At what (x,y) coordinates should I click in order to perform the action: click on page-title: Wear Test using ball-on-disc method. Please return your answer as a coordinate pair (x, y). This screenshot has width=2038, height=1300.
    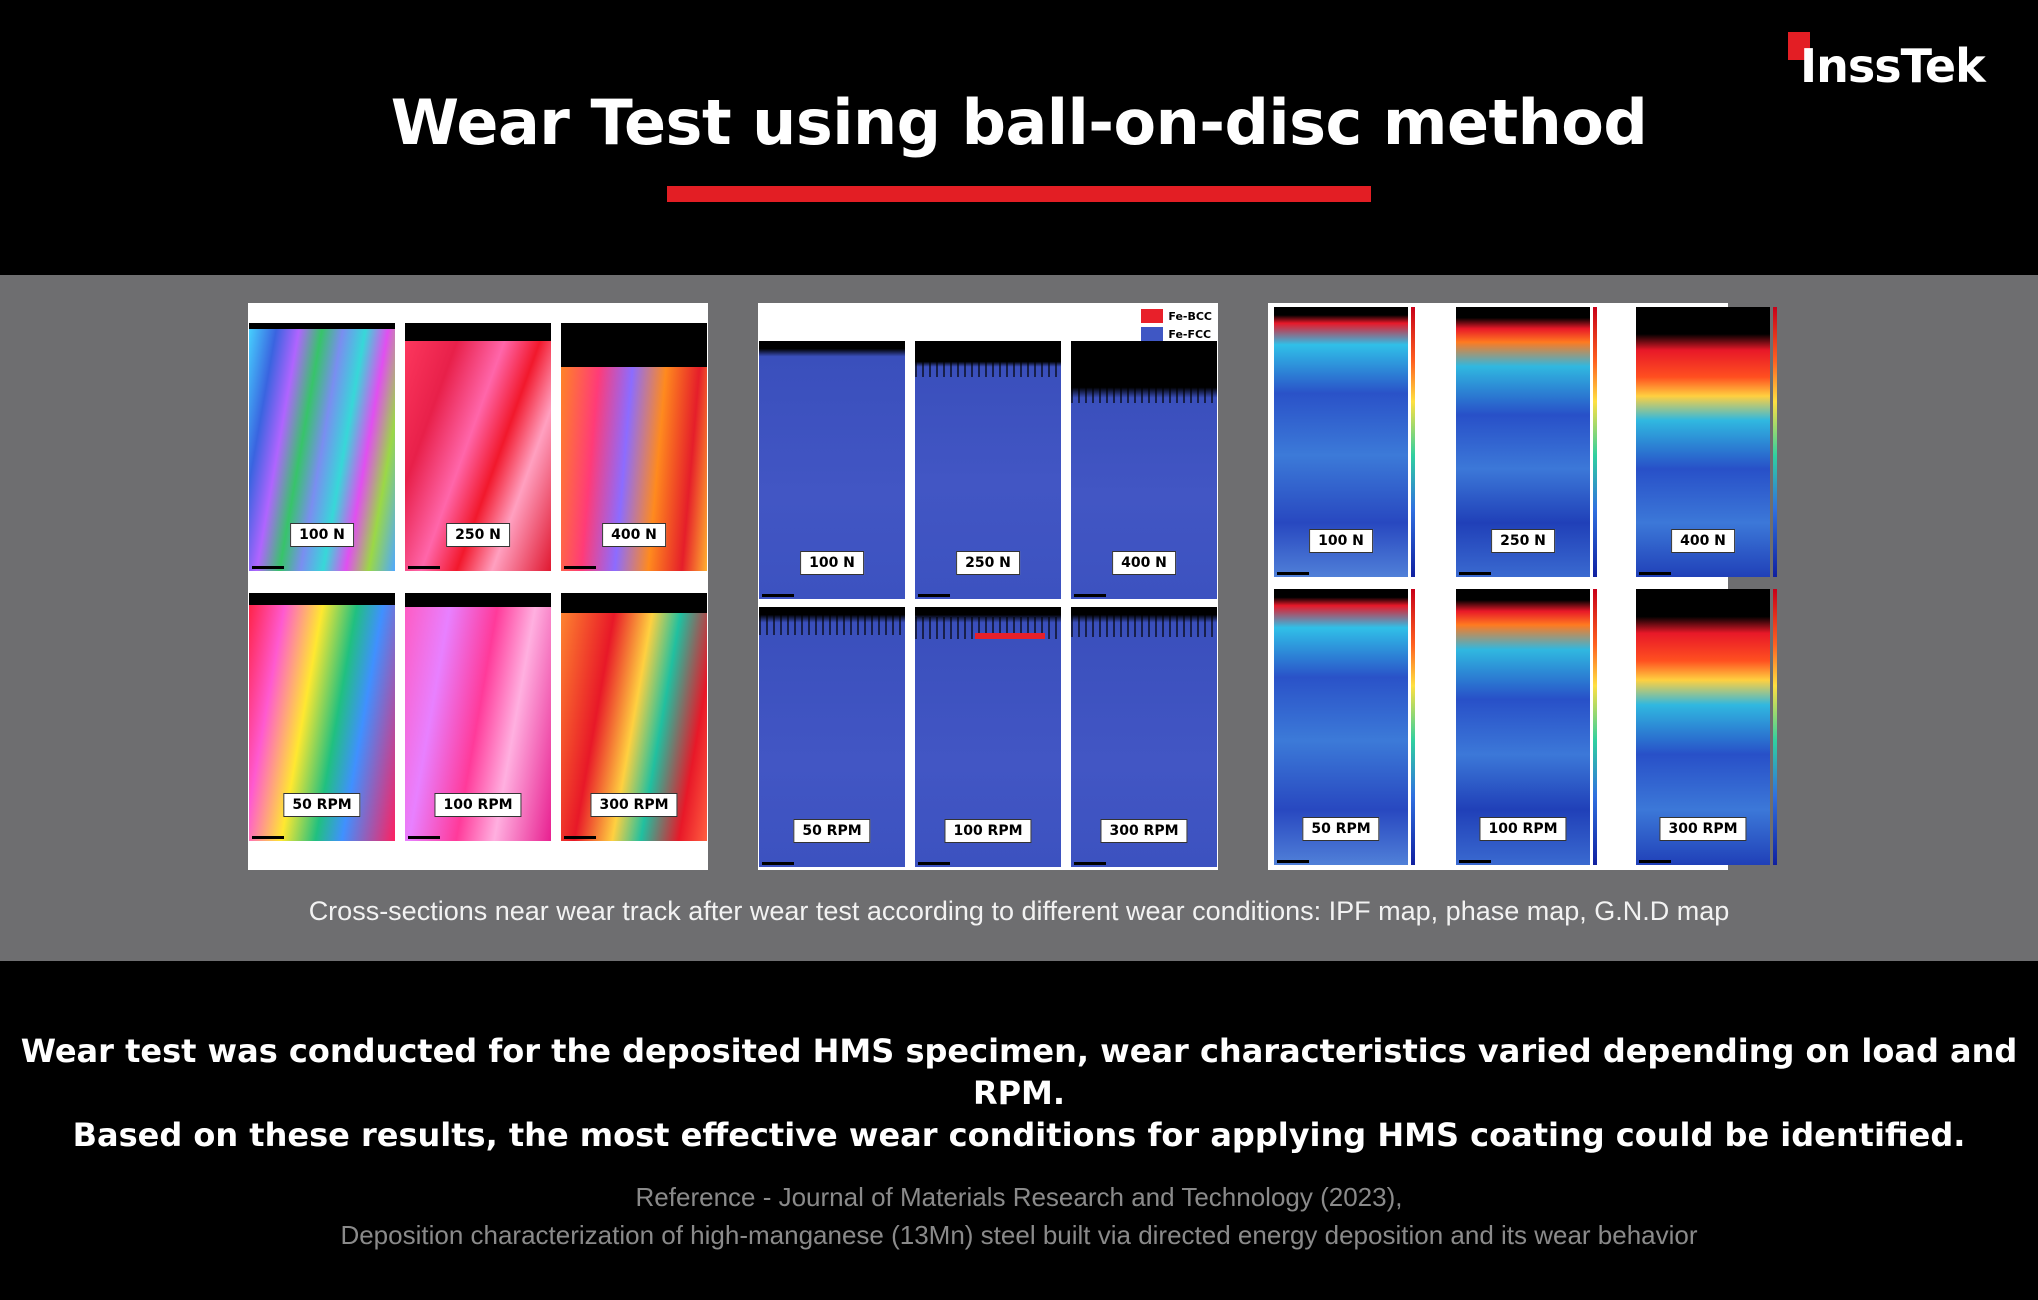
    Looking at the image, I should click on (1019, 122).